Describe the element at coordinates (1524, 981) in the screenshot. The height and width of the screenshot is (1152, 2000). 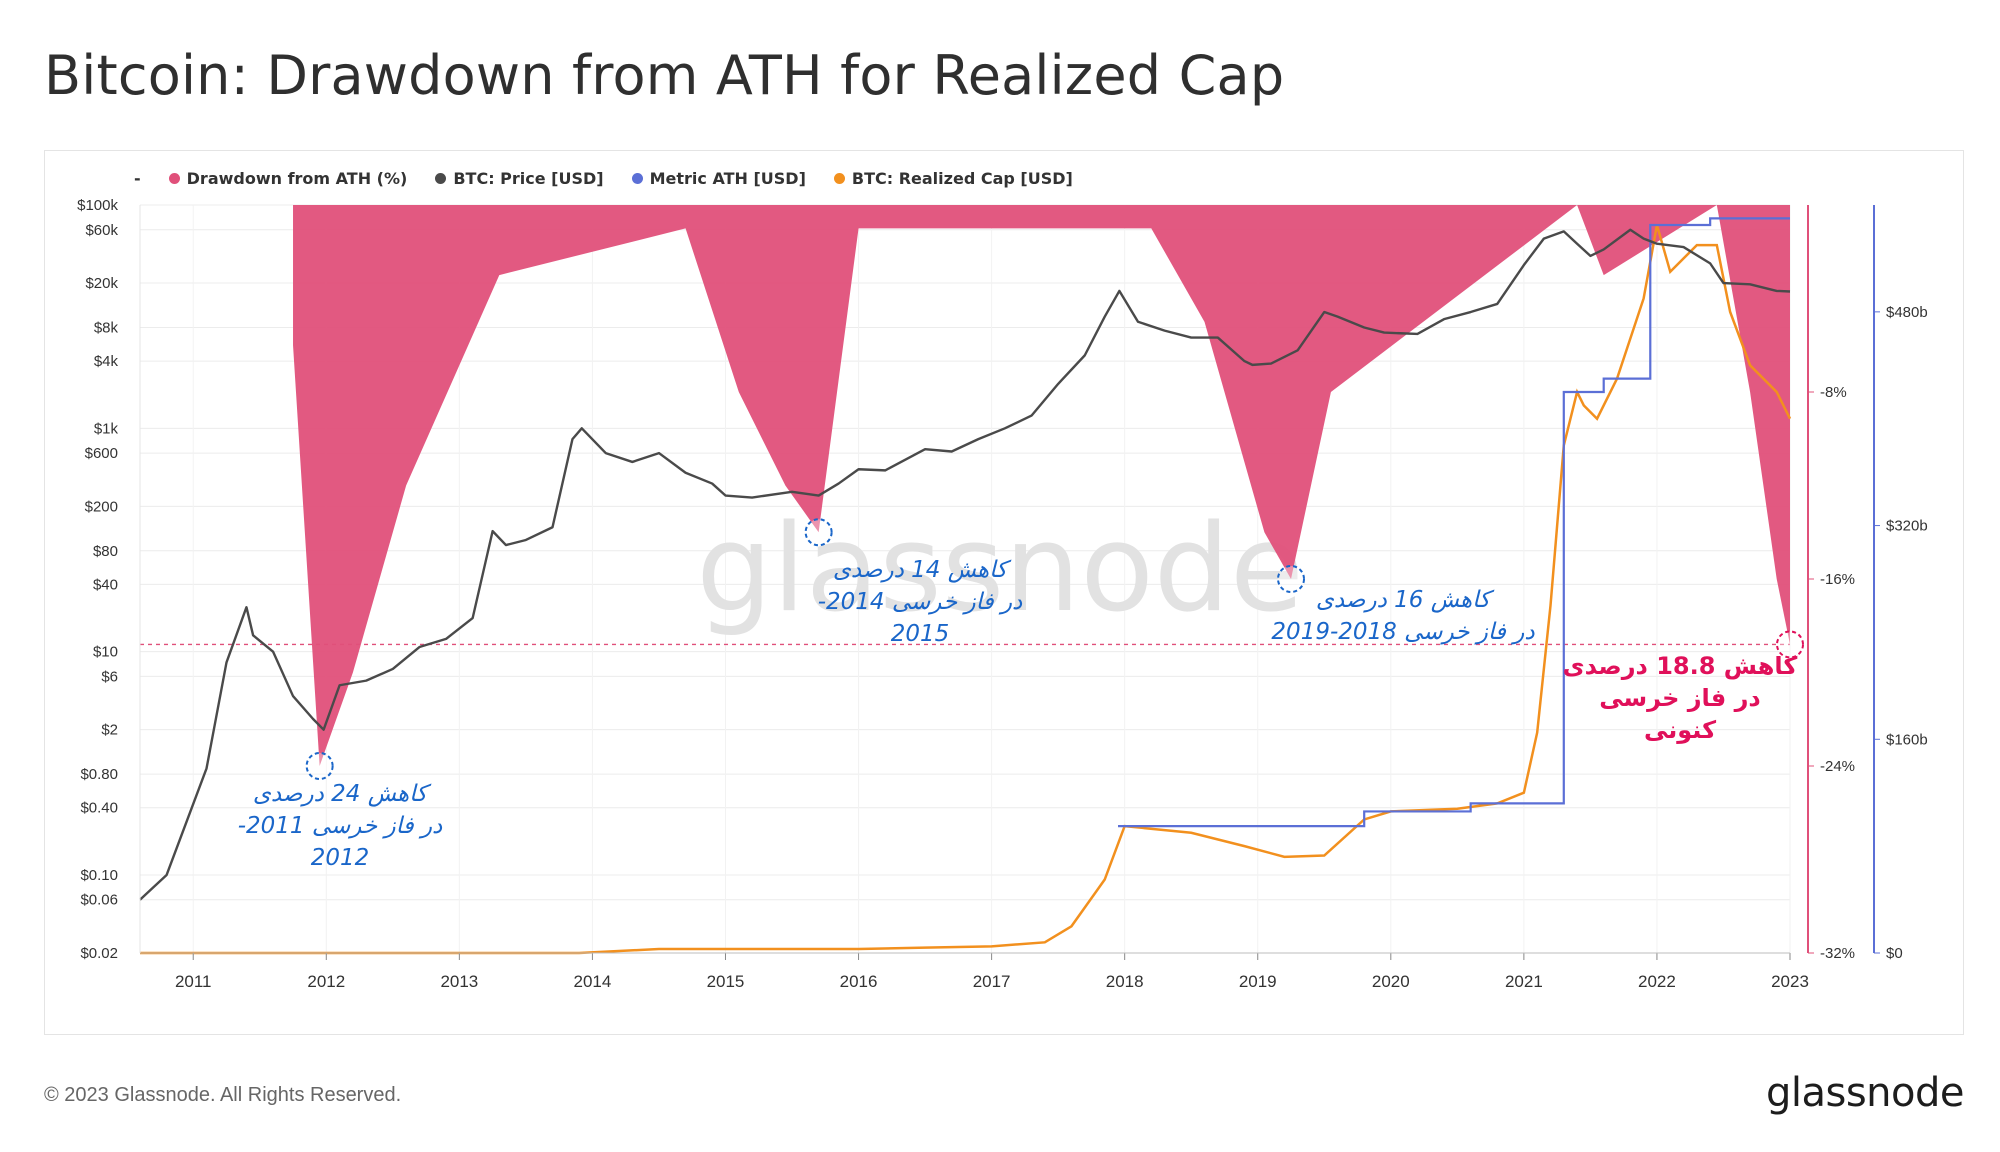
I see `x-tick-label: 2021` at that location.